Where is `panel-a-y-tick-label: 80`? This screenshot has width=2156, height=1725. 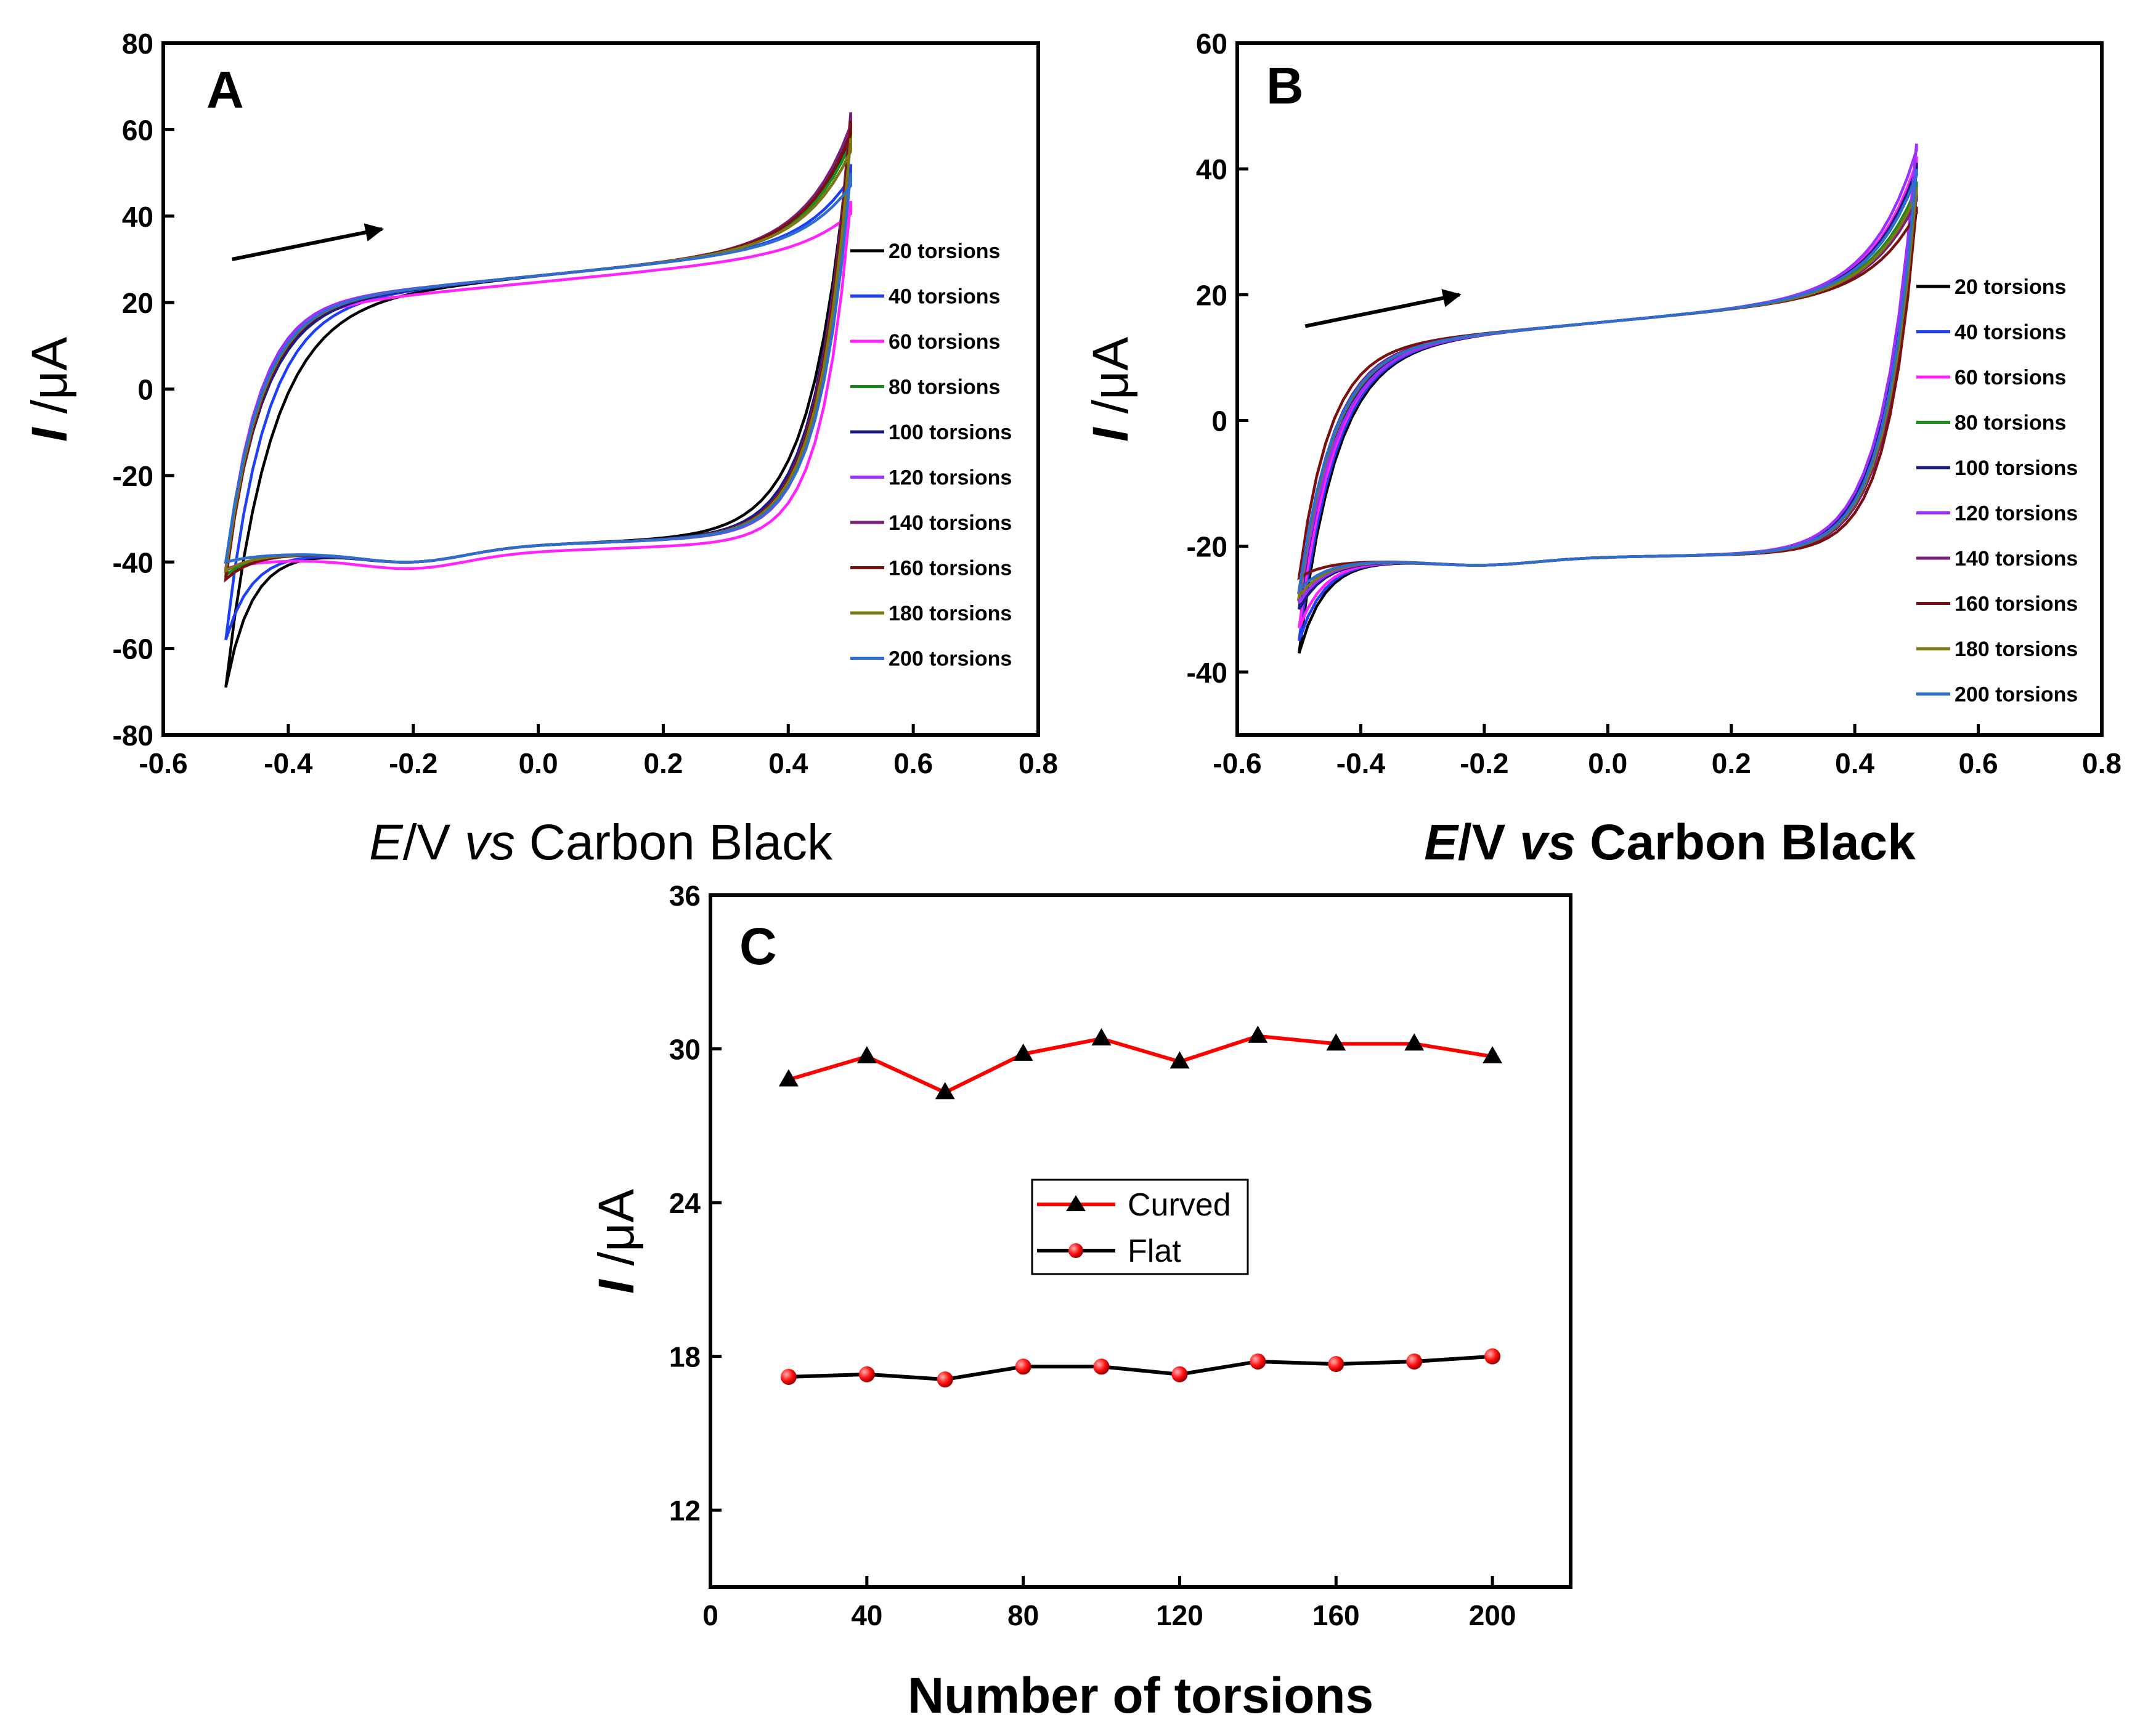
panel-a-y-tick-label: 80 is located at coordinates (137, 44).